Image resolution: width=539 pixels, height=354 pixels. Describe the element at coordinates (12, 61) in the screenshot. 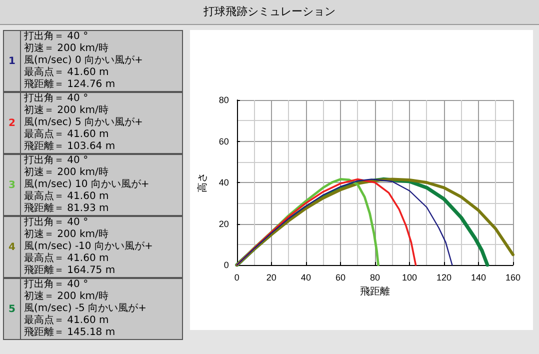

I see `text: 1` at that location.